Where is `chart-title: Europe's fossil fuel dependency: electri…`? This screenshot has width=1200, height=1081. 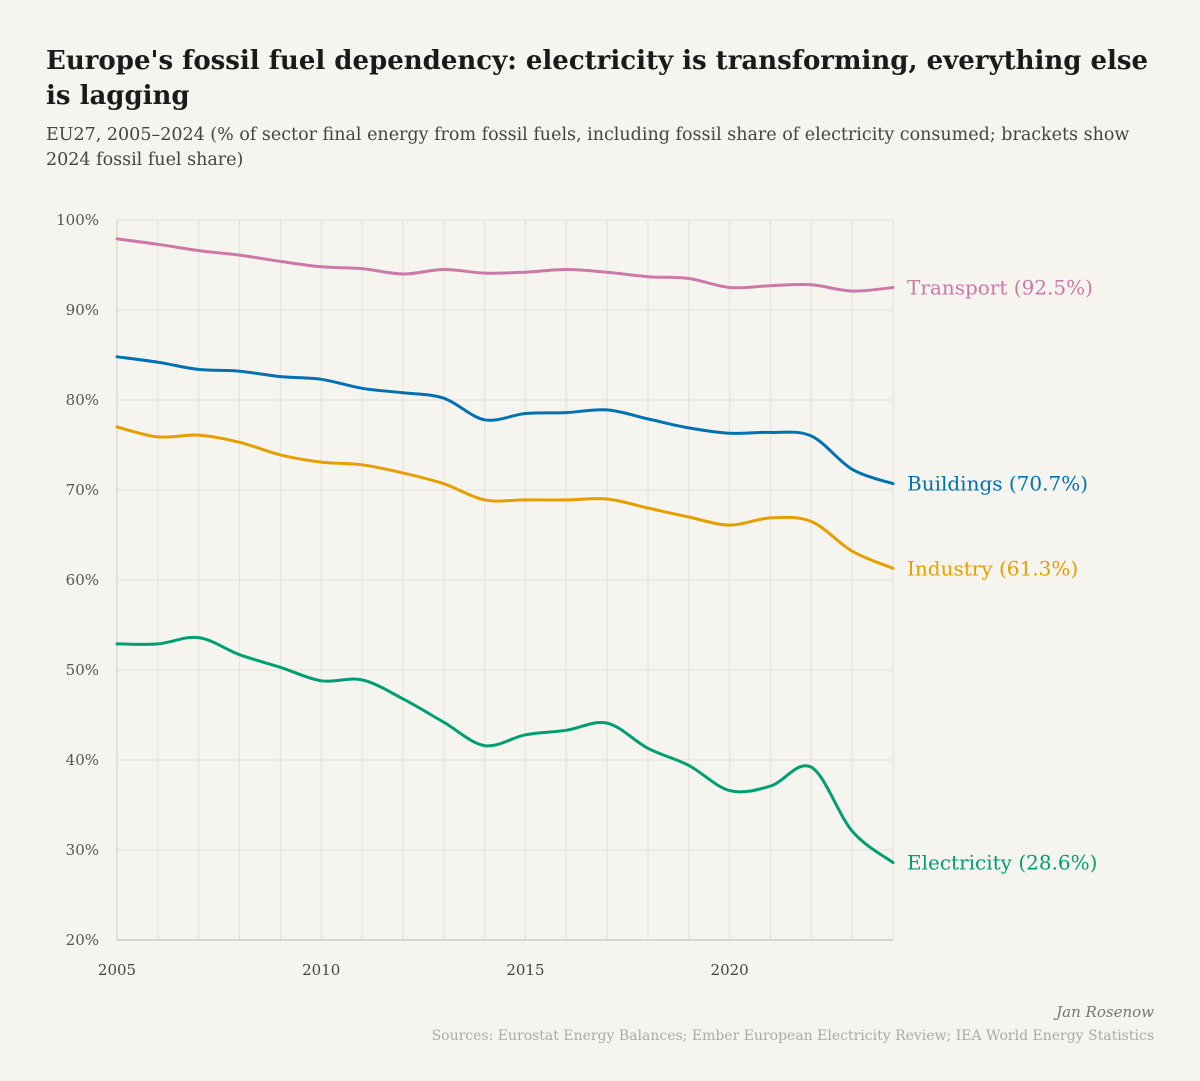
chart-title: Europe's fossil fuel dependency: electri… is located at coordinates (597, 78).